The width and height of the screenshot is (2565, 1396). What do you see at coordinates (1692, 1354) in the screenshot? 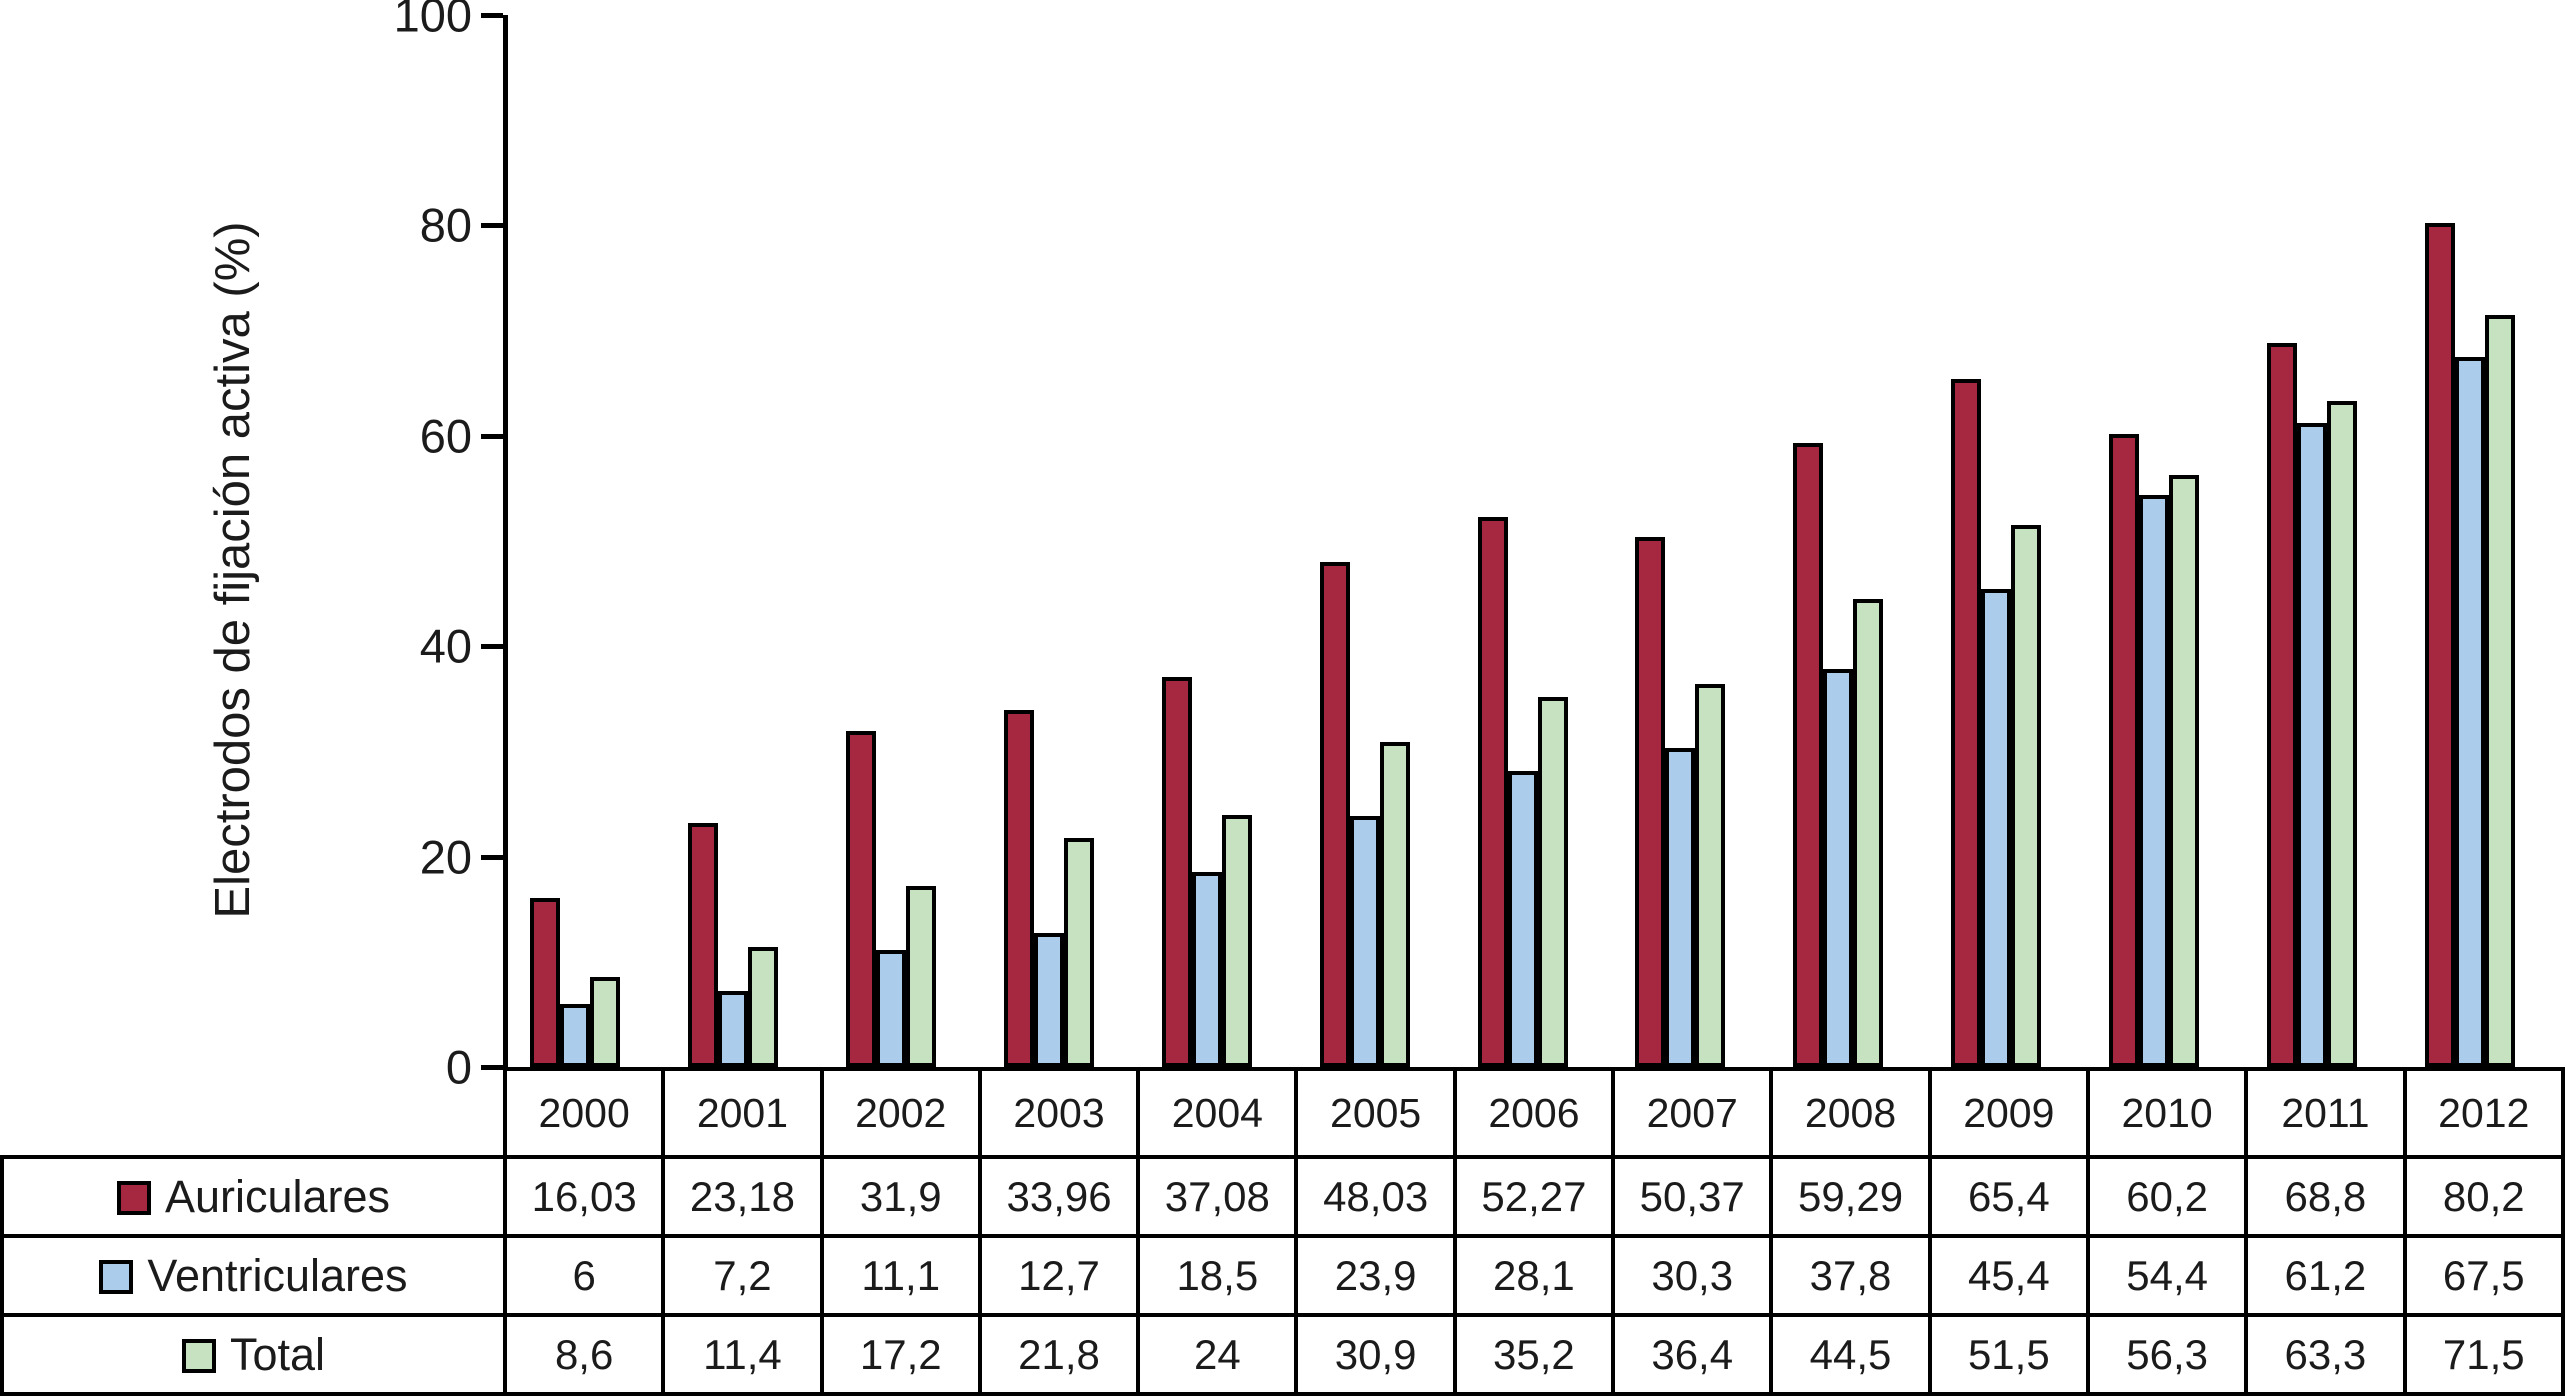
I see `value-cell-total-2007: 36,4` at bounding box center [1692, 1354].